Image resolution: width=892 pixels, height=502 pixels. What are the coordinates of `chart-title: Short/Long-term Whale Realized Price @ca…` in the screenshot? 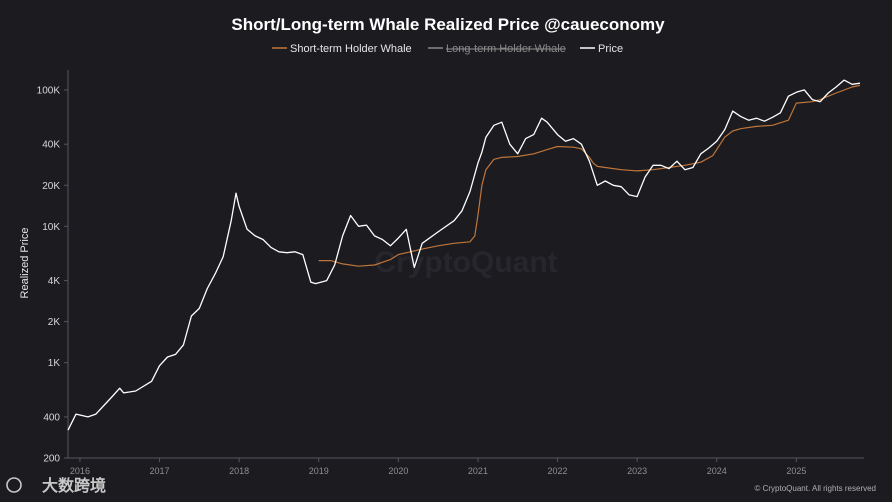 It's located at (448, 24).